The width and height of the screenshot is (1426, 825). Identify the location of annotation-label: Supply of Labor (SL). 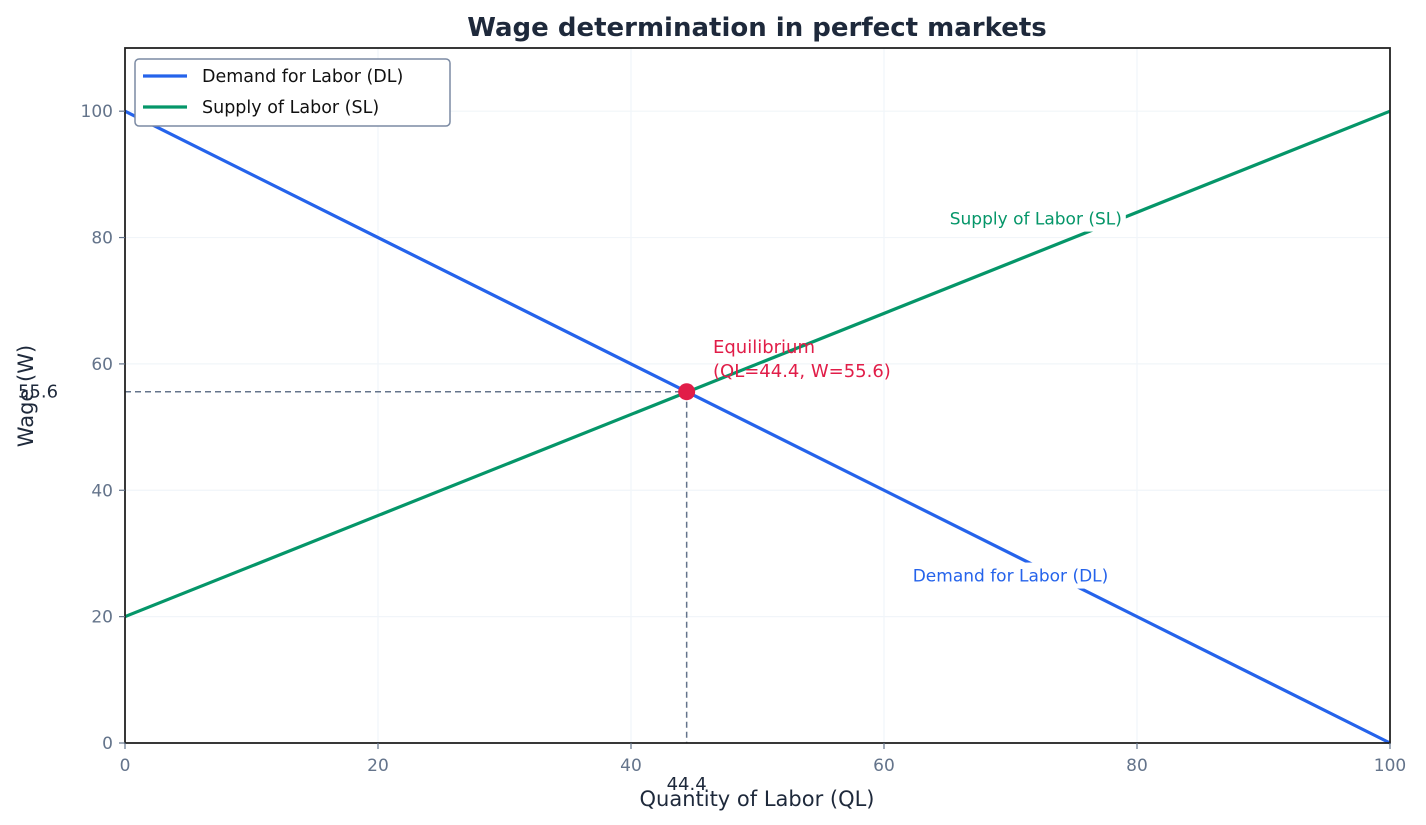
(1036, 220).